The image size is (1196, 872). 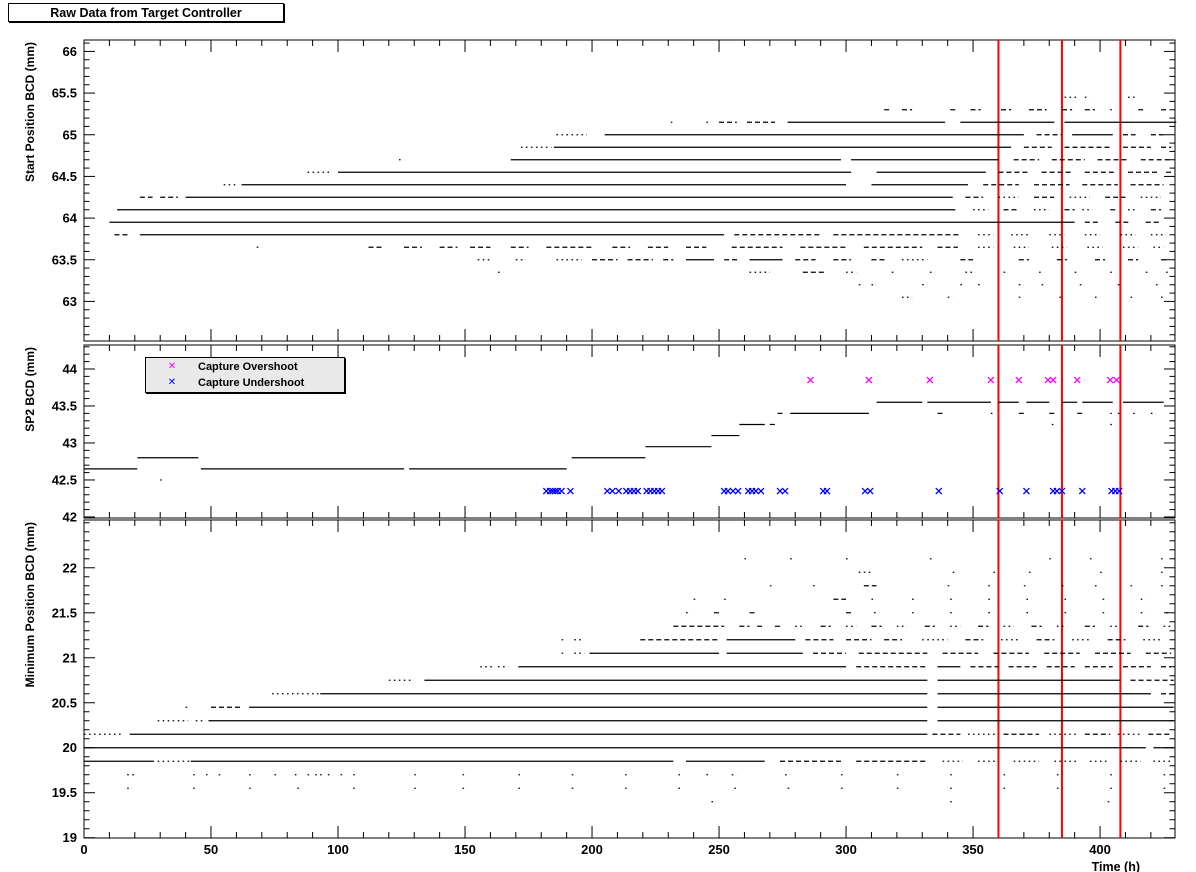 I want to click on y-tick-label: 65, so click(x=70, y=134).